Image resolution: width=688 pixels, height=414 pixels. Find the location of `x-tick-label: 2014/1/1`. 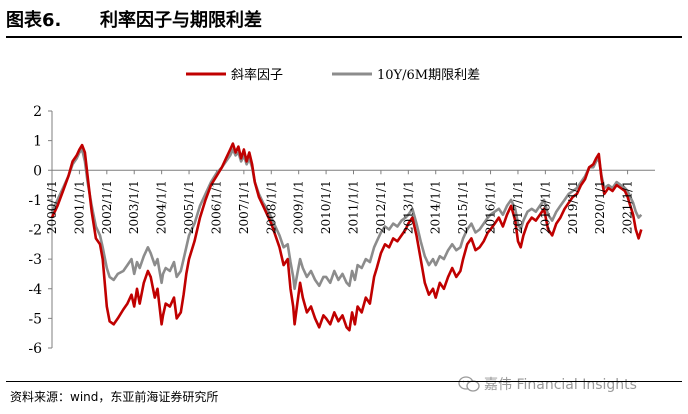

x-tick-label: 2014/1/1 is located at coordinates (436, 207).